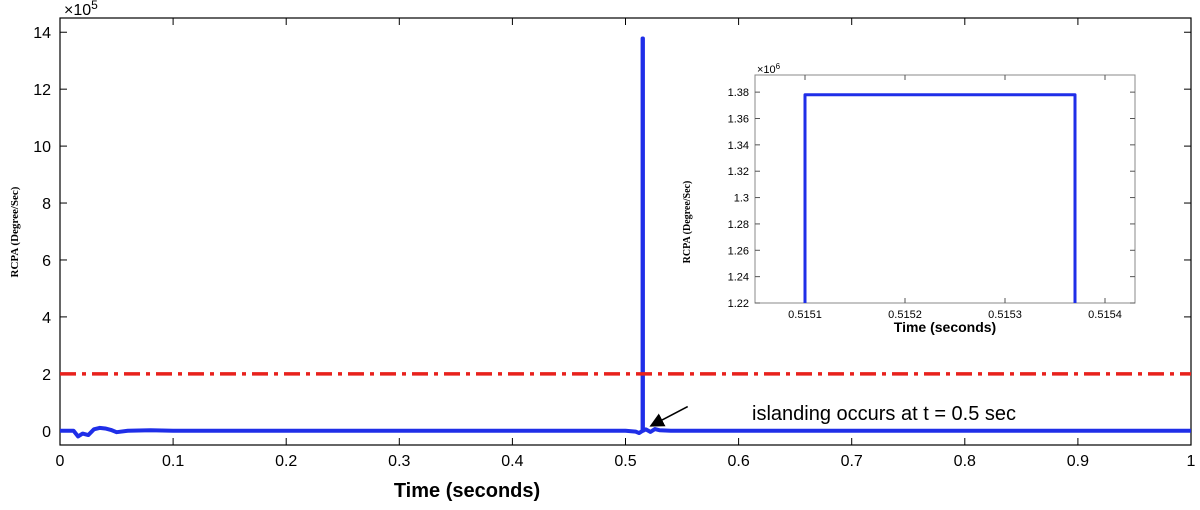 The width and height of the screenshot is (1200, 510). Describe the element at coordinates (46, 432) in the screenshot. I see `y-tick-label: 0` at that location.